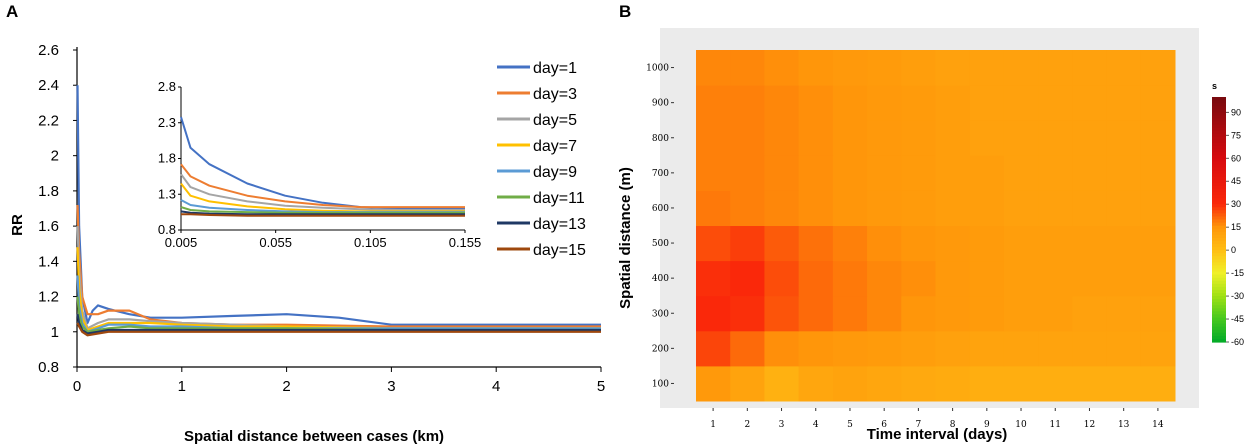 This screenshot has width=1247, height=444. What do you see at coordinates (1237, 273) in the screenshot?
I see `colorbar-tick-label: -15` at bounding box center [1237, 273].